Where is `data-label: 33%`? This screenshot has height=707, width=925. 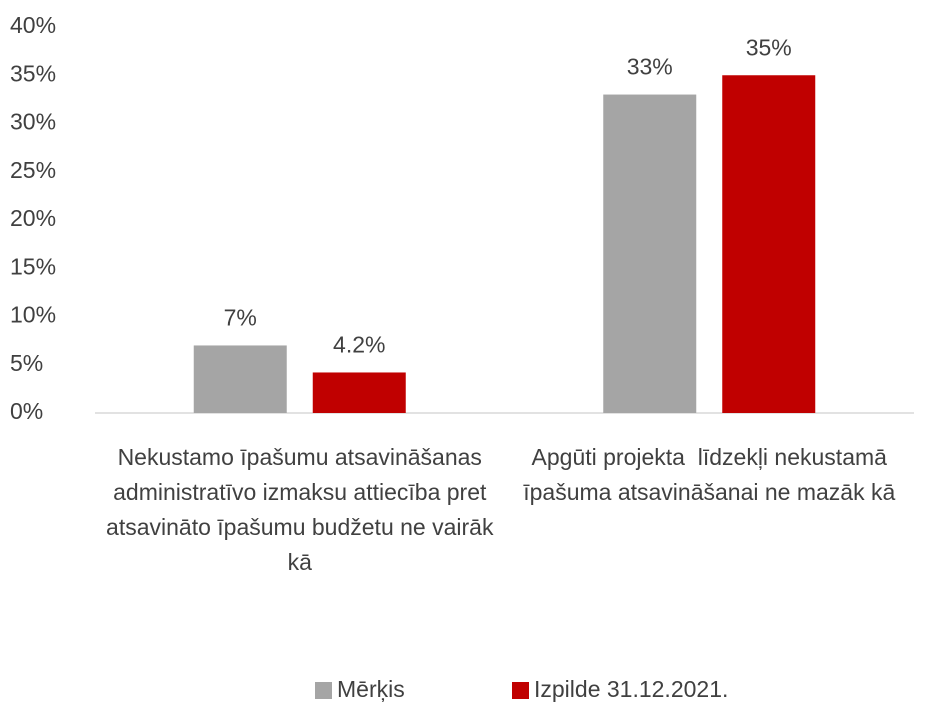
data-label: 33% is located at coordinates (650, 67).